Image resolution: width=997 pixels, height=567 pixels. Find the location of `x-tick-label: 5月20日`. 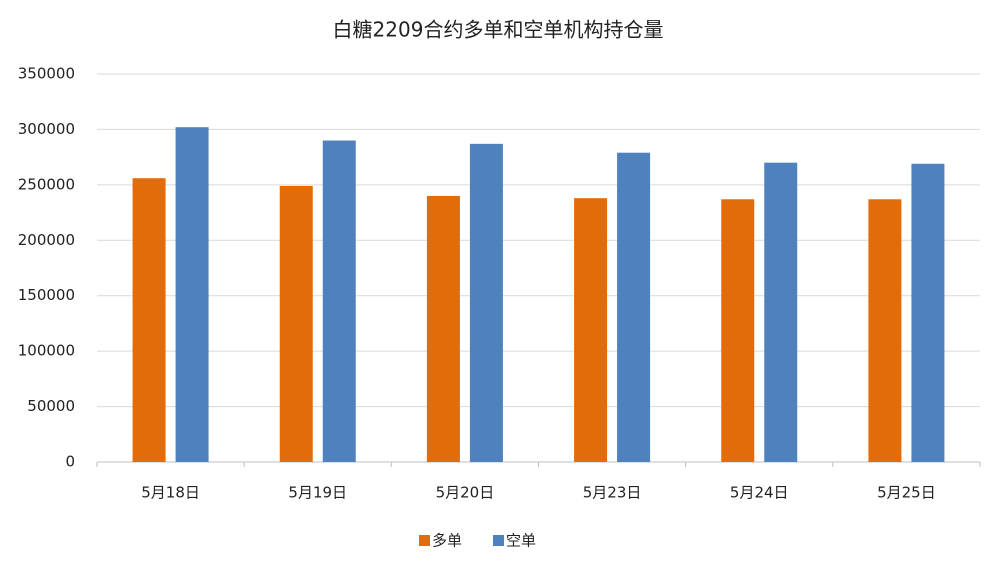

x-tick-label: 5月20日 is located at coordinates (465, 493).